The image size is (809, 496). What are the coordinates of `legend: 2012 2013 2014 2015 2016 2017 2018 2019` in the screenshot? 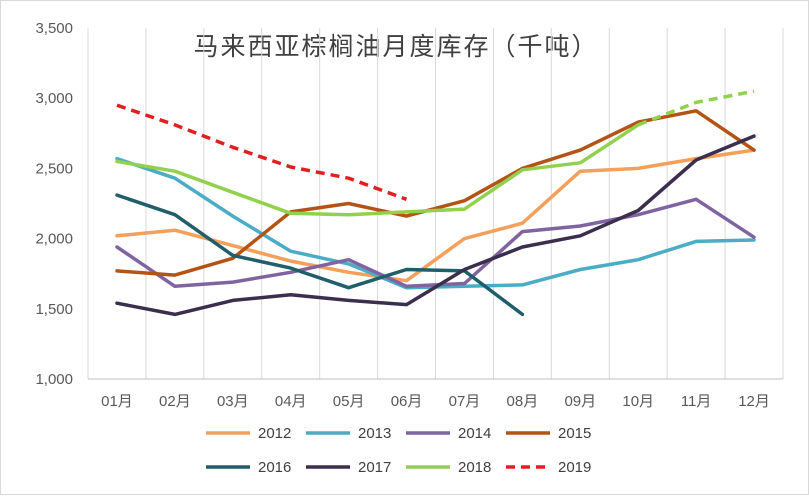 It's located at (398, 450).